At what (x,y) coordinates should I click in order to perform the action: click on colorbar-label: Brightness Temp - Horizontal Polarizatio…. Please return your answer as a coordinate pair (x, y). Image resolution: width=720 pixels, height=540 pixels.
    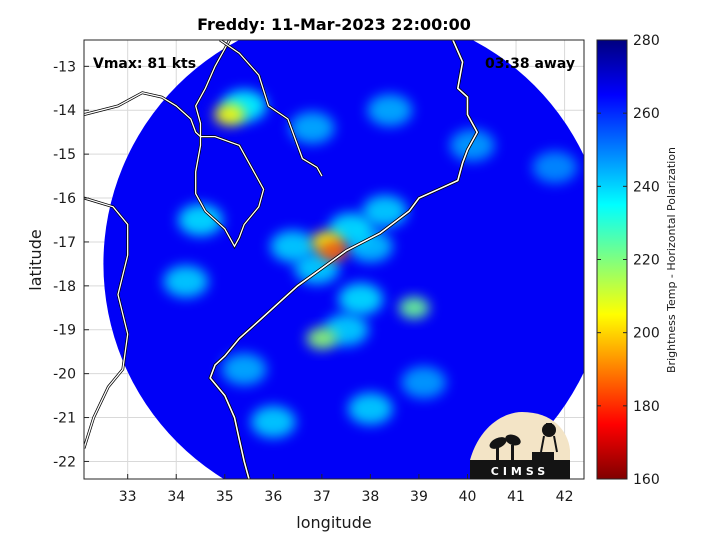
    Looking at the image, I should click on (671, 260).